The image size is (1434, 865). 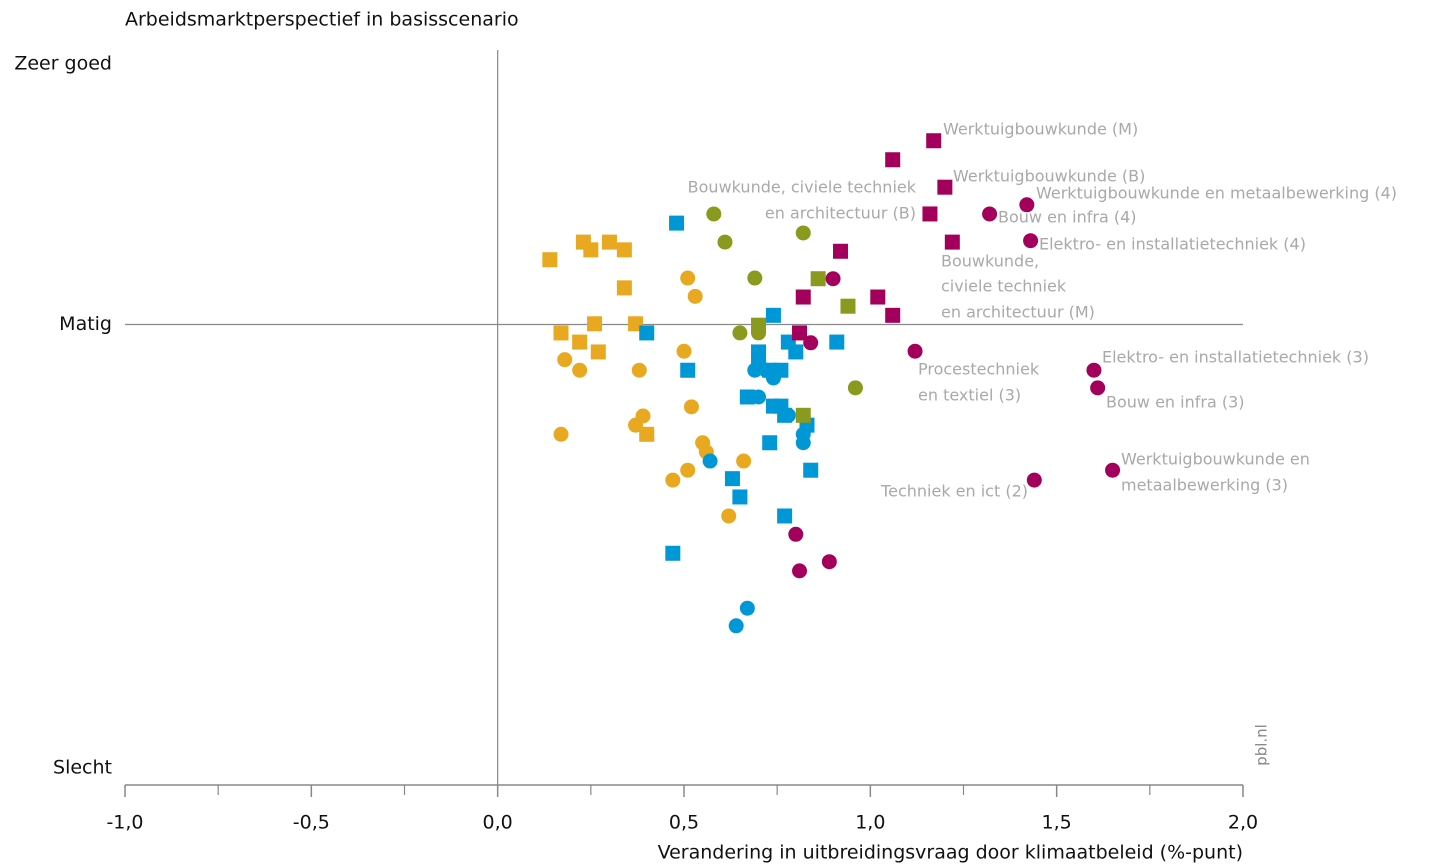 I want to click on annotation: Techniek en ict (2), so click(x=954, y=491).